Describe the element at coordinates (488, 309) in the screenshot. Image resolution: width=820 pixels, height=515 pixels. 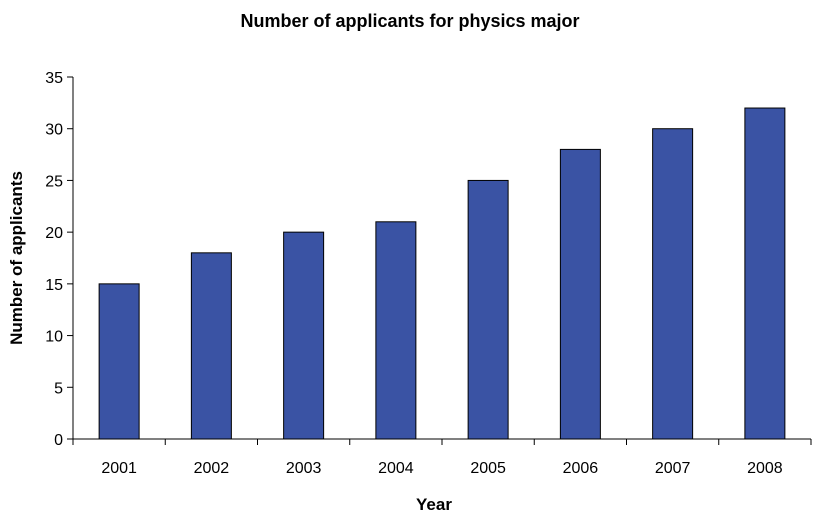
I see `bar-2005` at that location.